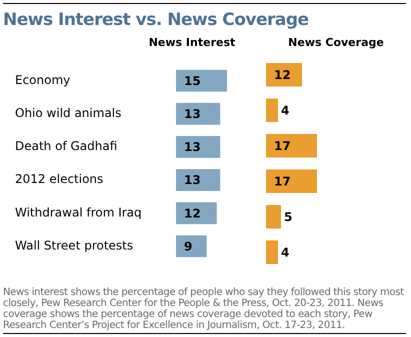  Describe the element at coordinates (192, 42) in the screenshot. I see `chart-subtitle: News Interest` at that location.